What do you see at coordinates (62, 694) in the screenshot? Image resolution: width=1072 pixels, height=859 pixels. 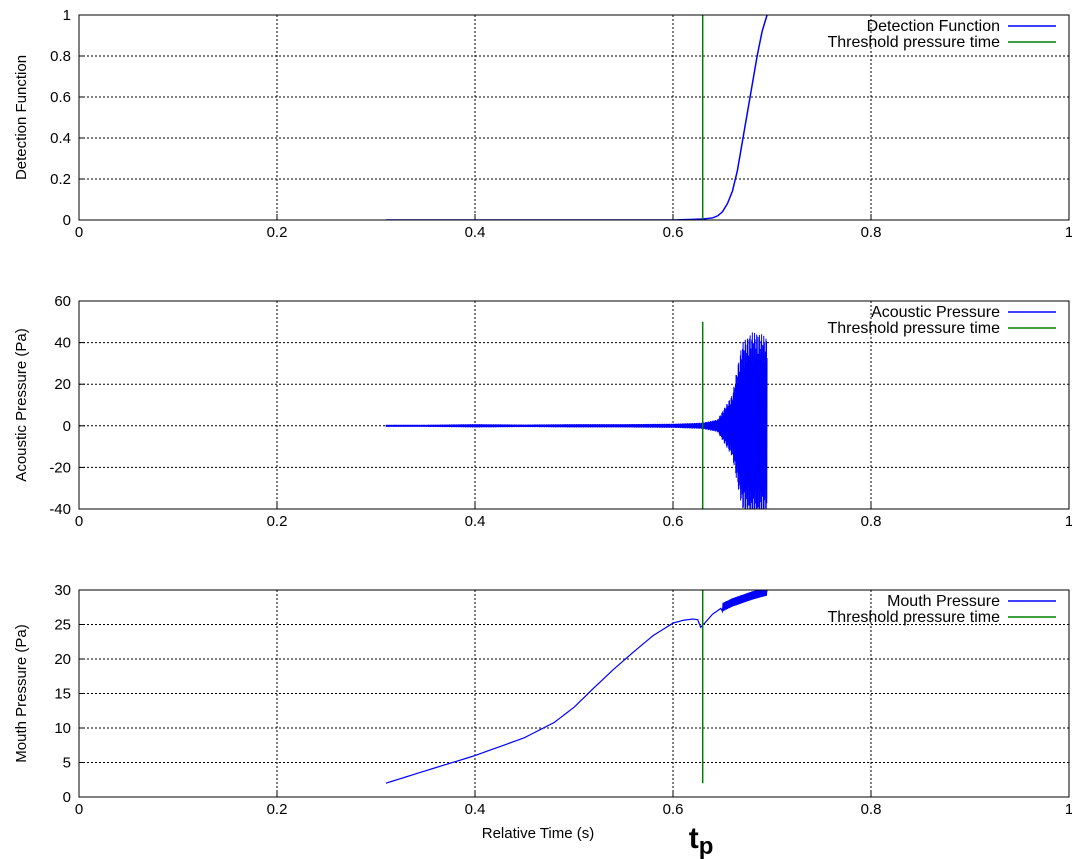 I see `y-tick-label: 15` at bounding box center [62, 694].